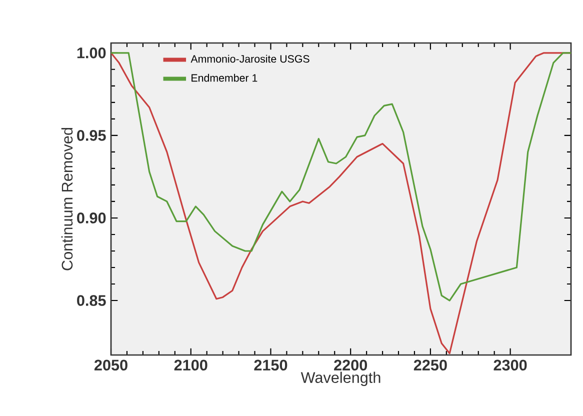  Describe the element at coordinates (271, 365) in the screenshot. I see `x-tick-label: 2150` at that location.